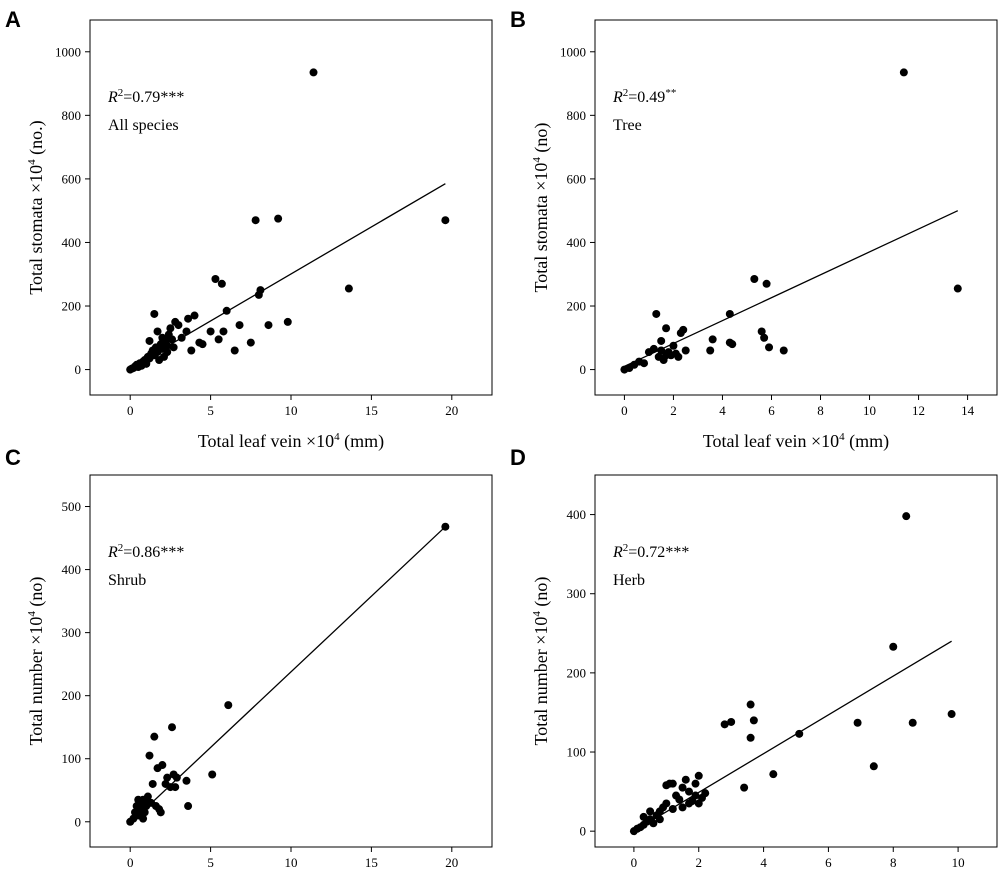 The height and width of the screenshot is (880, 1001). What do you see at coordinates (617, 97) in the screenshot?
I see `r2-symbol: R` at bounding box center [617, 97].